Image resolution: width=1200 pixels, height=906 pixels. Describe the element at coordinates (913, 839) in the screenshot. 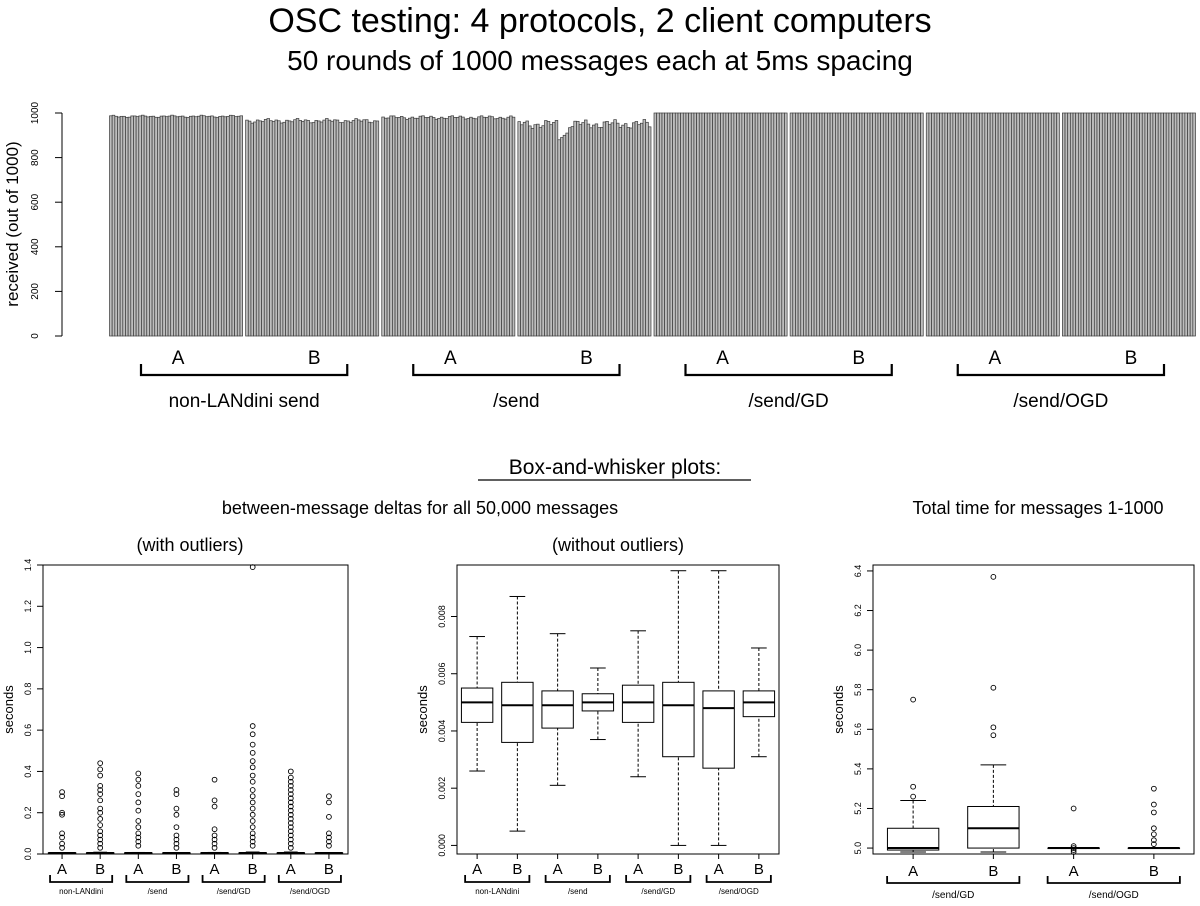

I see `box` at that location.